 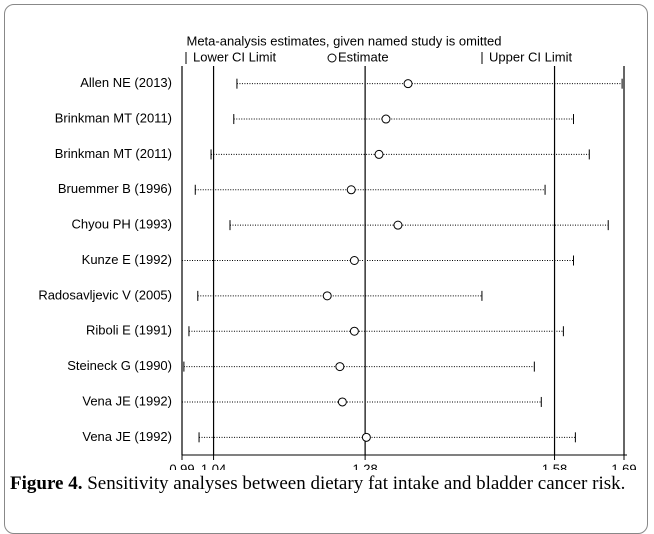 What do you see at coordinates (181, 465) in the screenshot?
I see `x-tick-label: 0.99` at bounding box center [181, 465].